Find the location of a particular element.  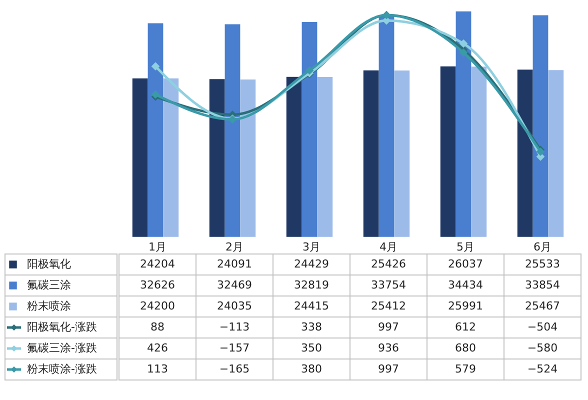

data-label: 32819 is located at coordinates (311, 285).